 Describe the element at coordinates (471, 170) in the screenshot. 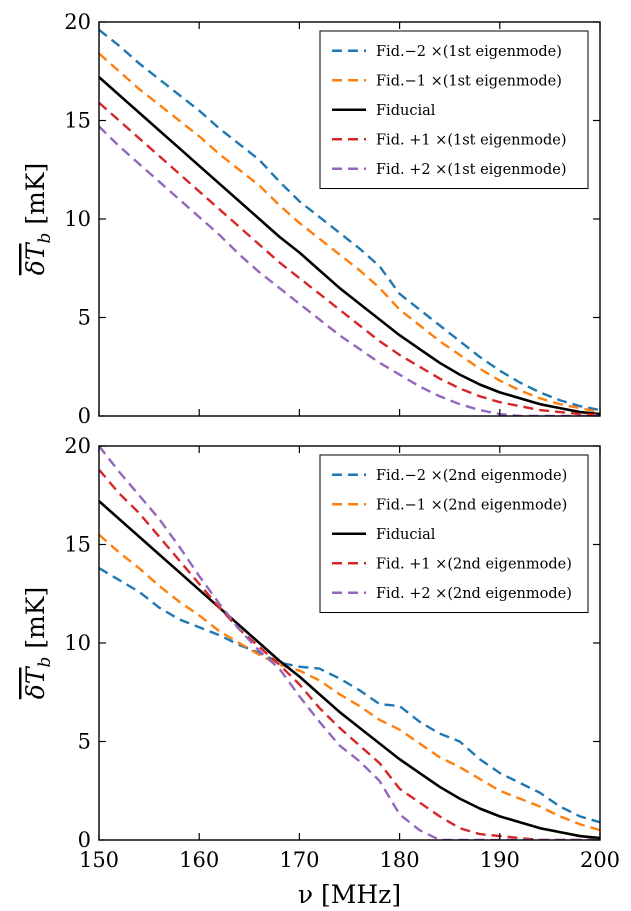

I see `legend-label: Fid. +2 ×(1st eigenmode)` at that location.